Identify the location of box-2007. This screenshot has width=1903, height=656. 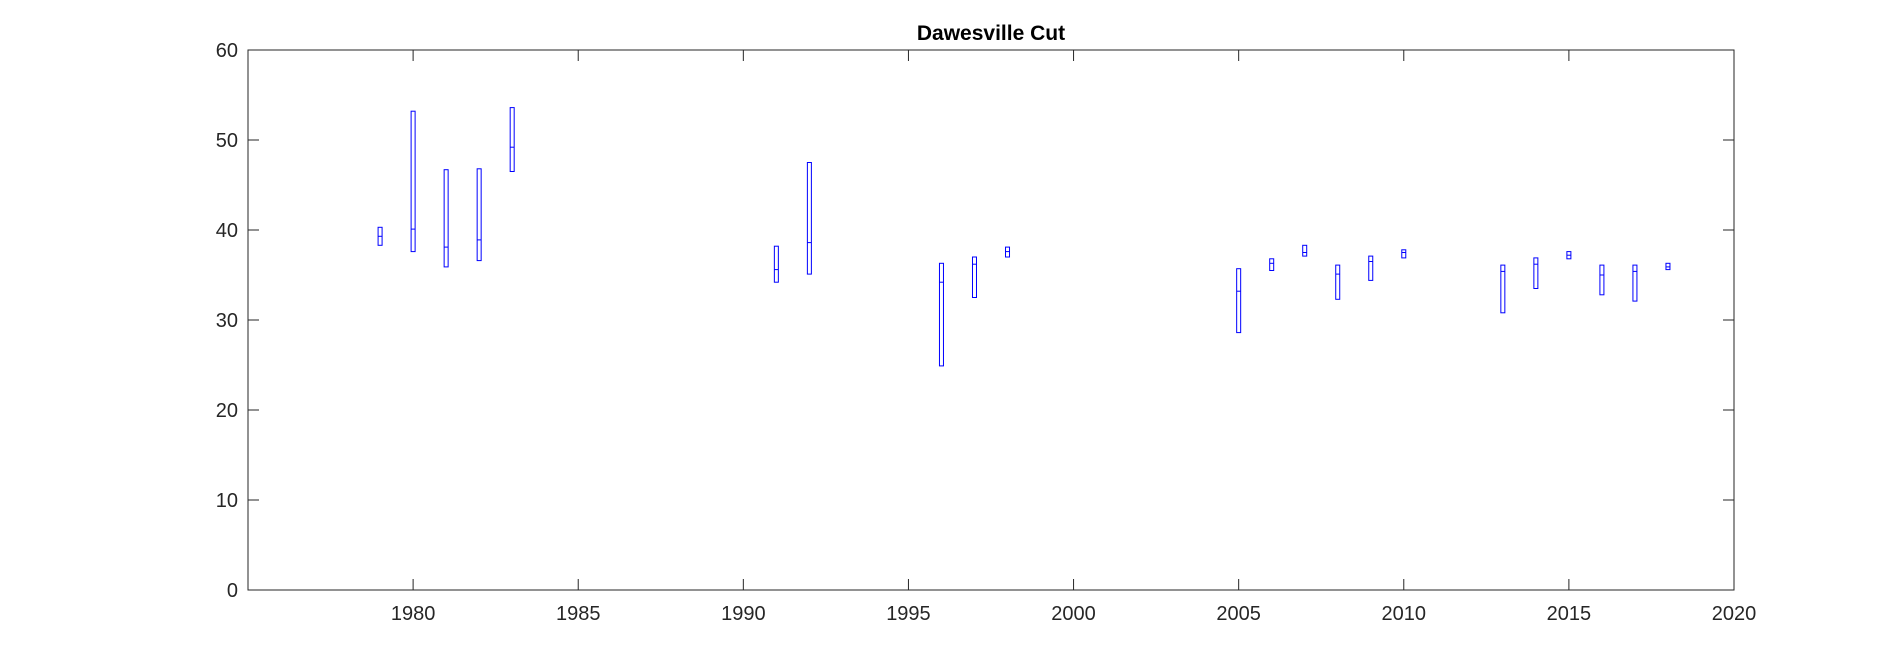
(1305, 250).